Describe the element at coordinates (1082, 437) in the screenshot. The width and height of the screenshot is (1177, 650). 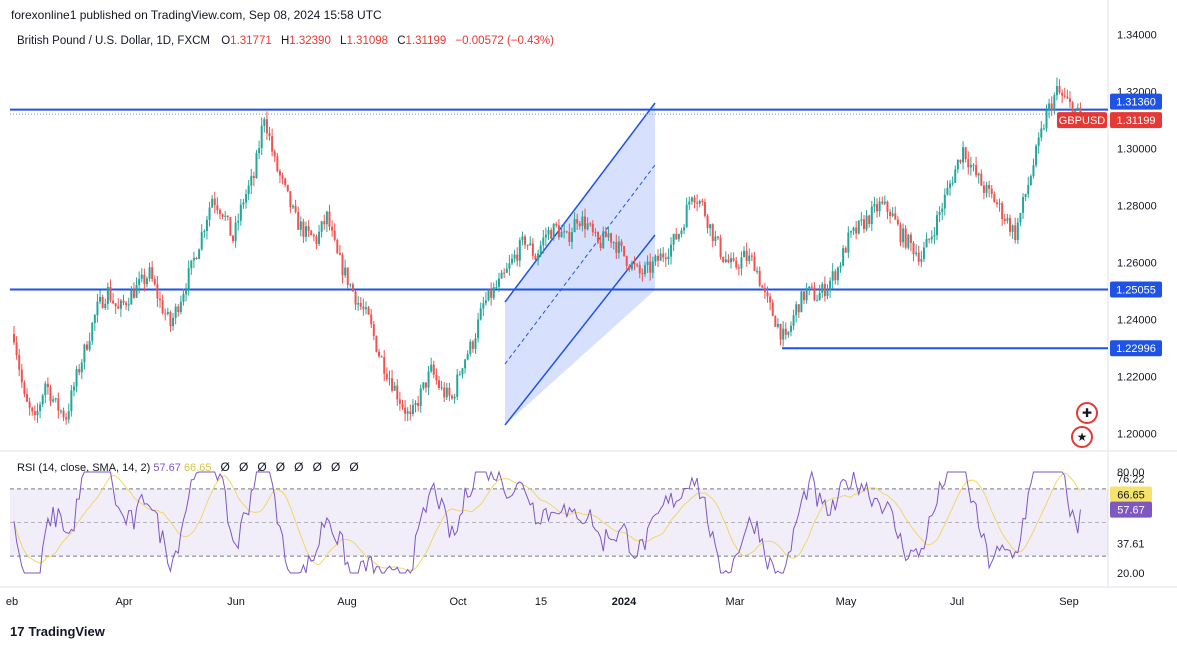
I see `usd-flag-icon: ★` at that location.